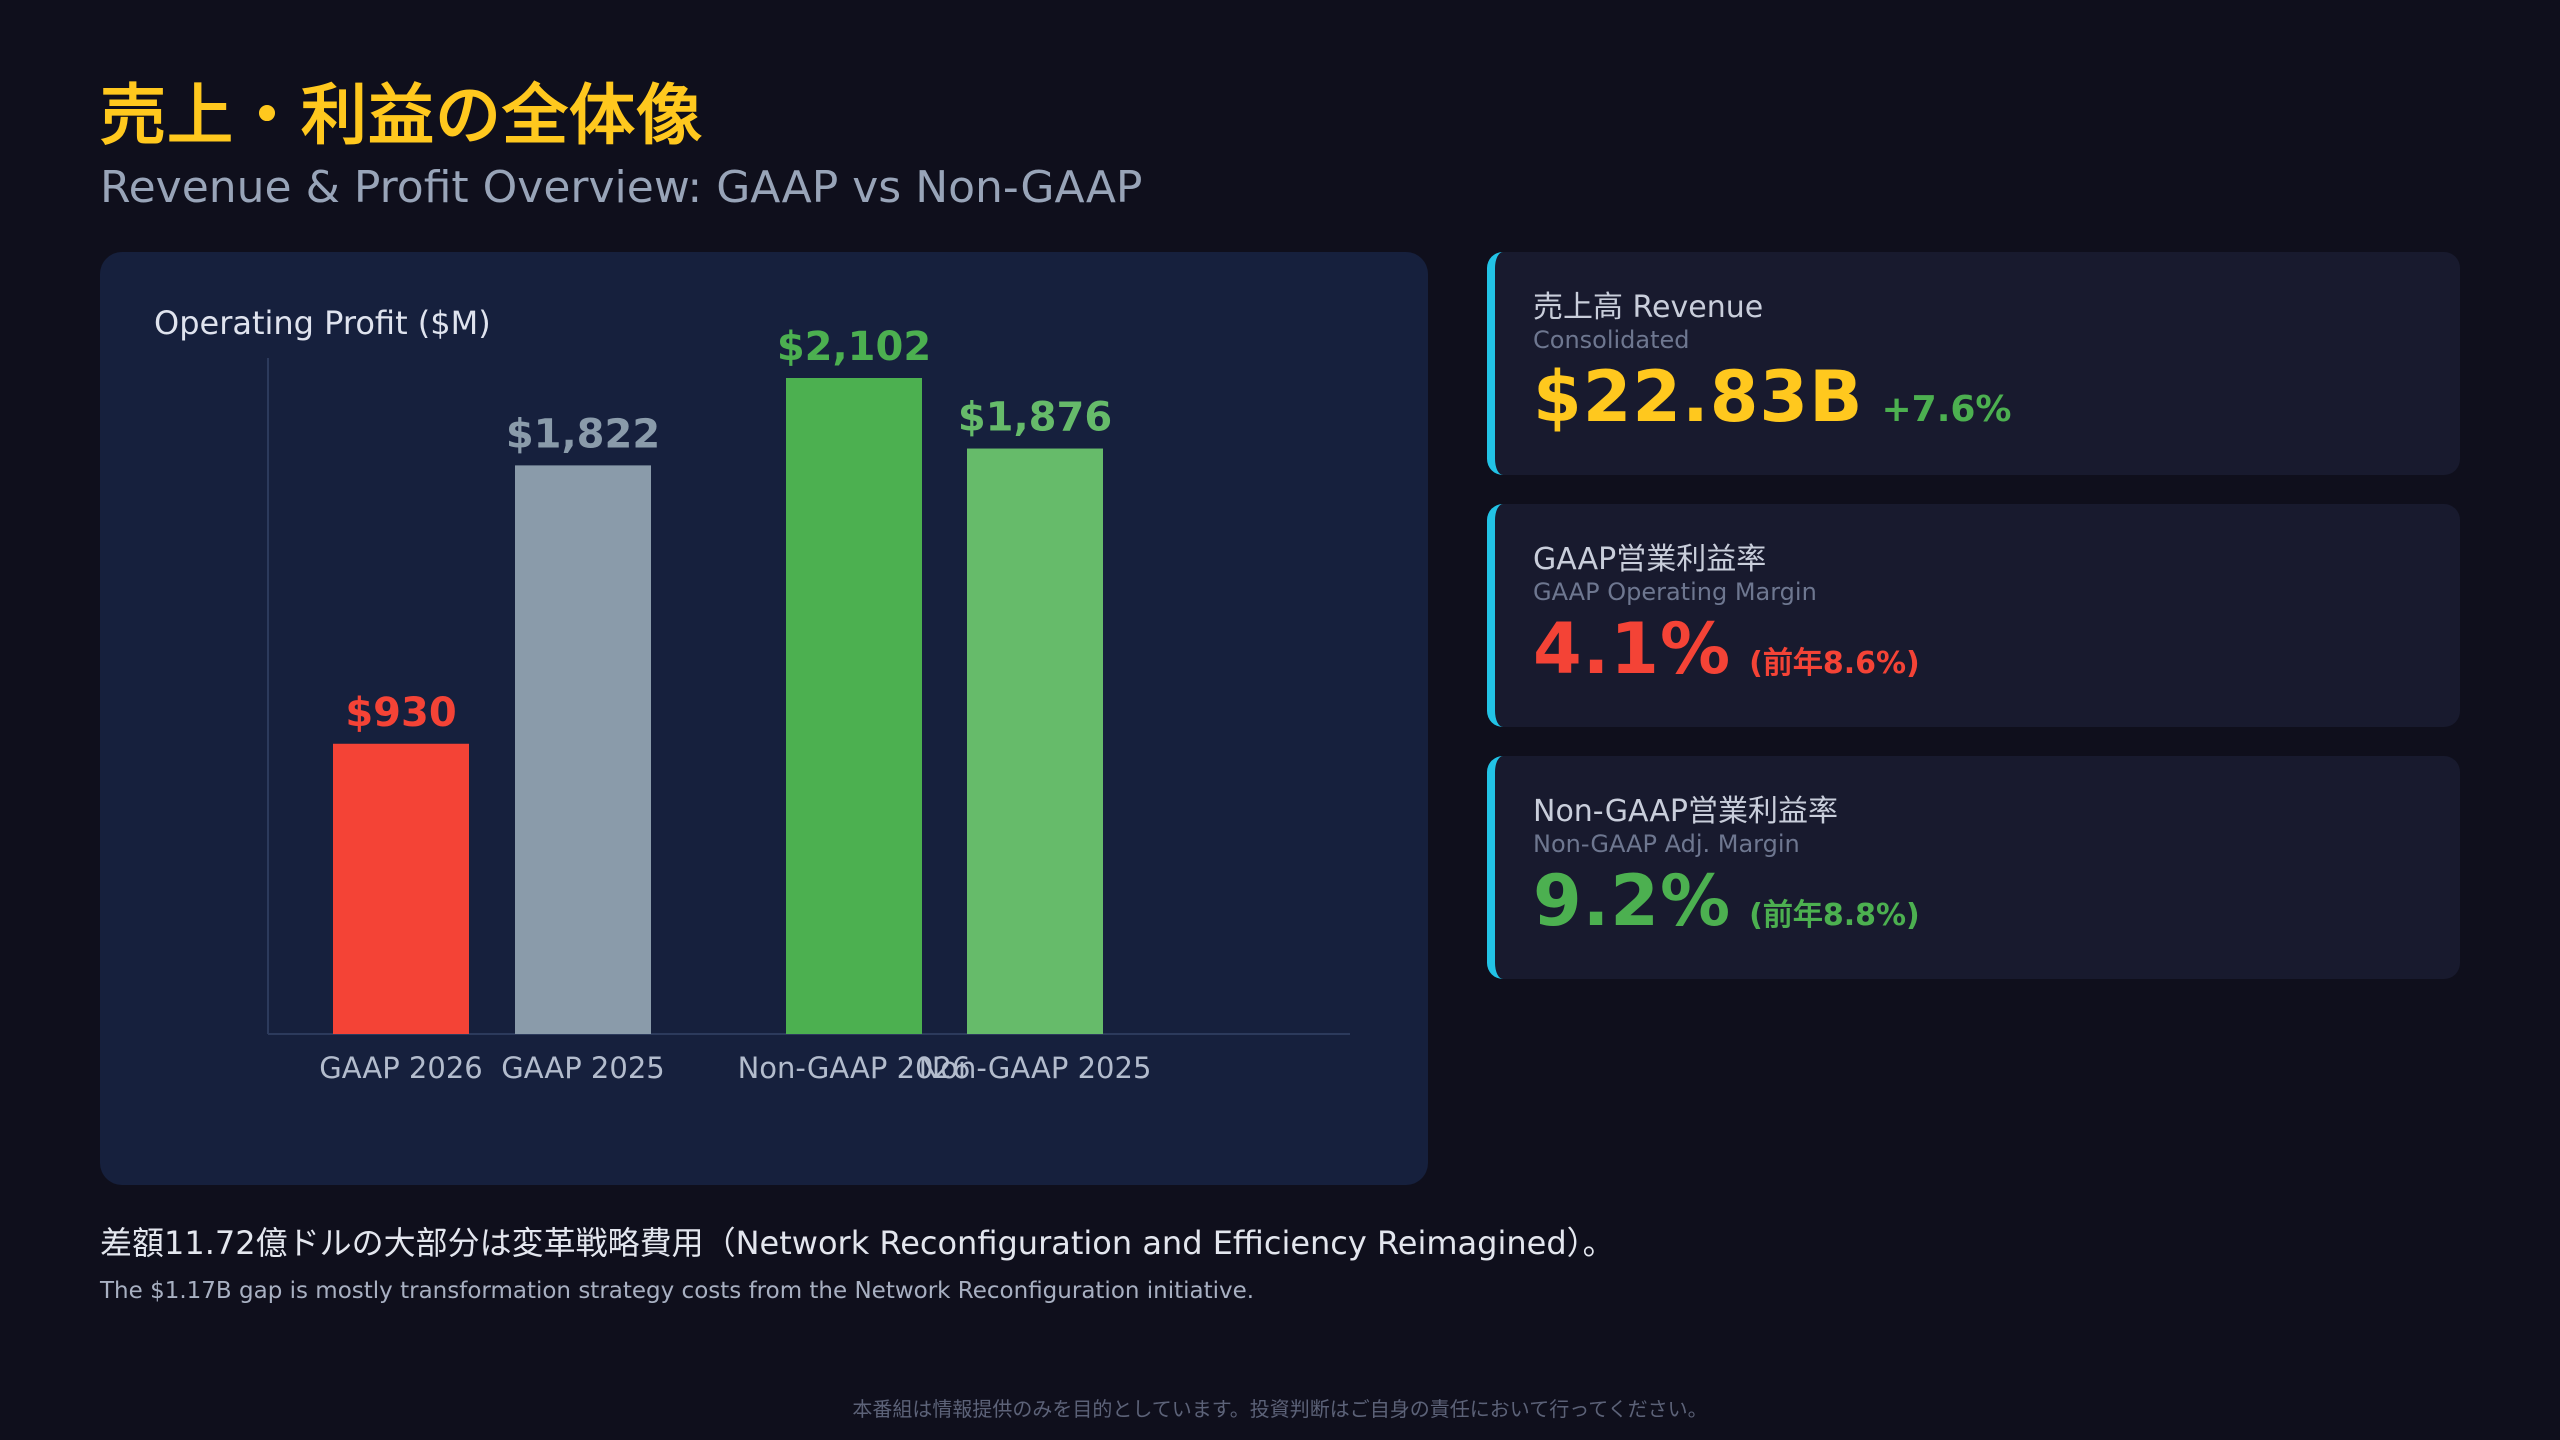 This screenshot has width=2560, height=1440. I want to click on kpi-card-title: Non-GAAP営業利益率, so click(1685, 811).